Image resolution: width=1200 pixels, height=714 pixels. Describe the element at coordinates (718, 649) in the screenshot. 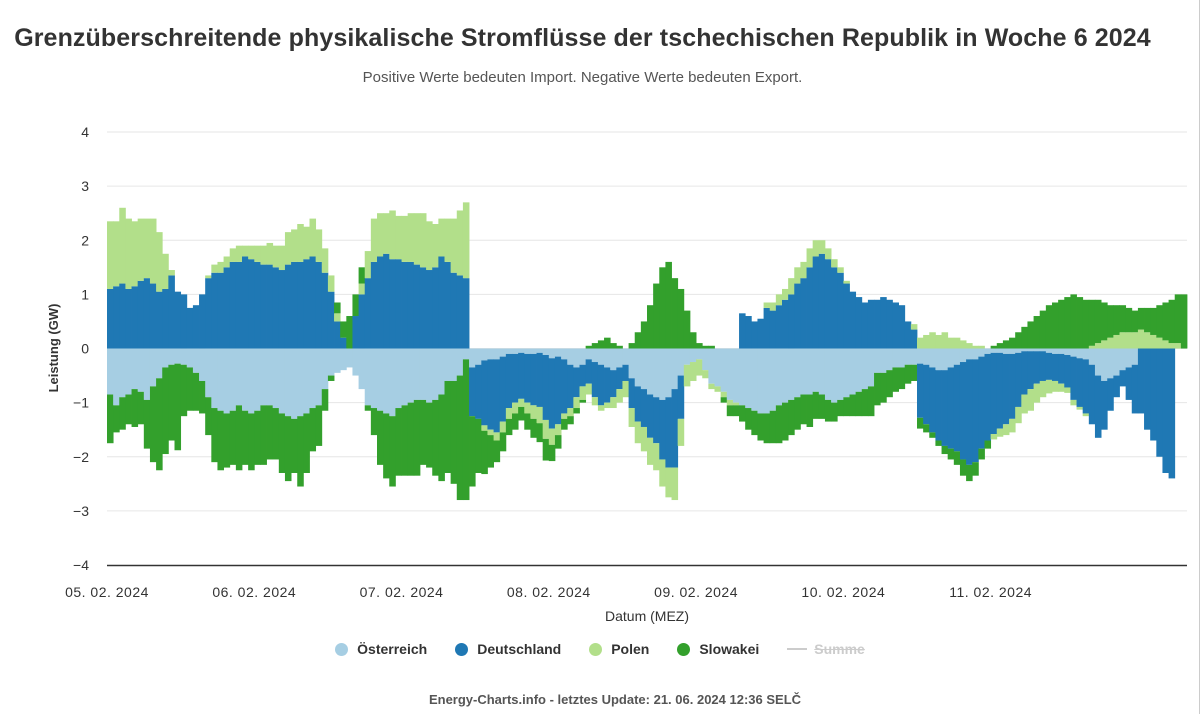

I see `legend-item-slowakei: Slowakei` at that location.